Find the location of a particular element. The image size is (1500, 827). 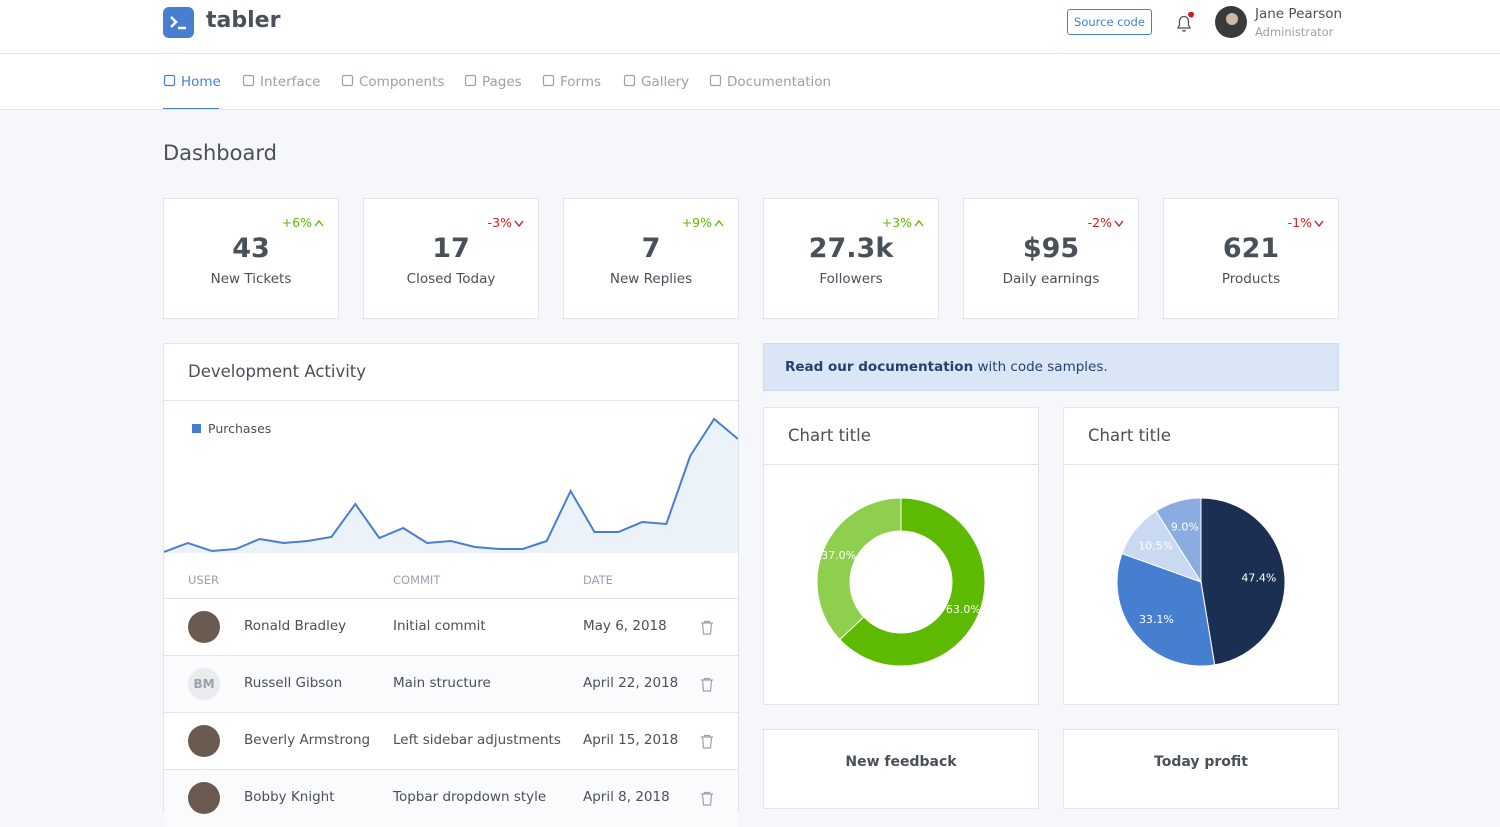

change-text: -2% is located at coordinates (1099, 222).